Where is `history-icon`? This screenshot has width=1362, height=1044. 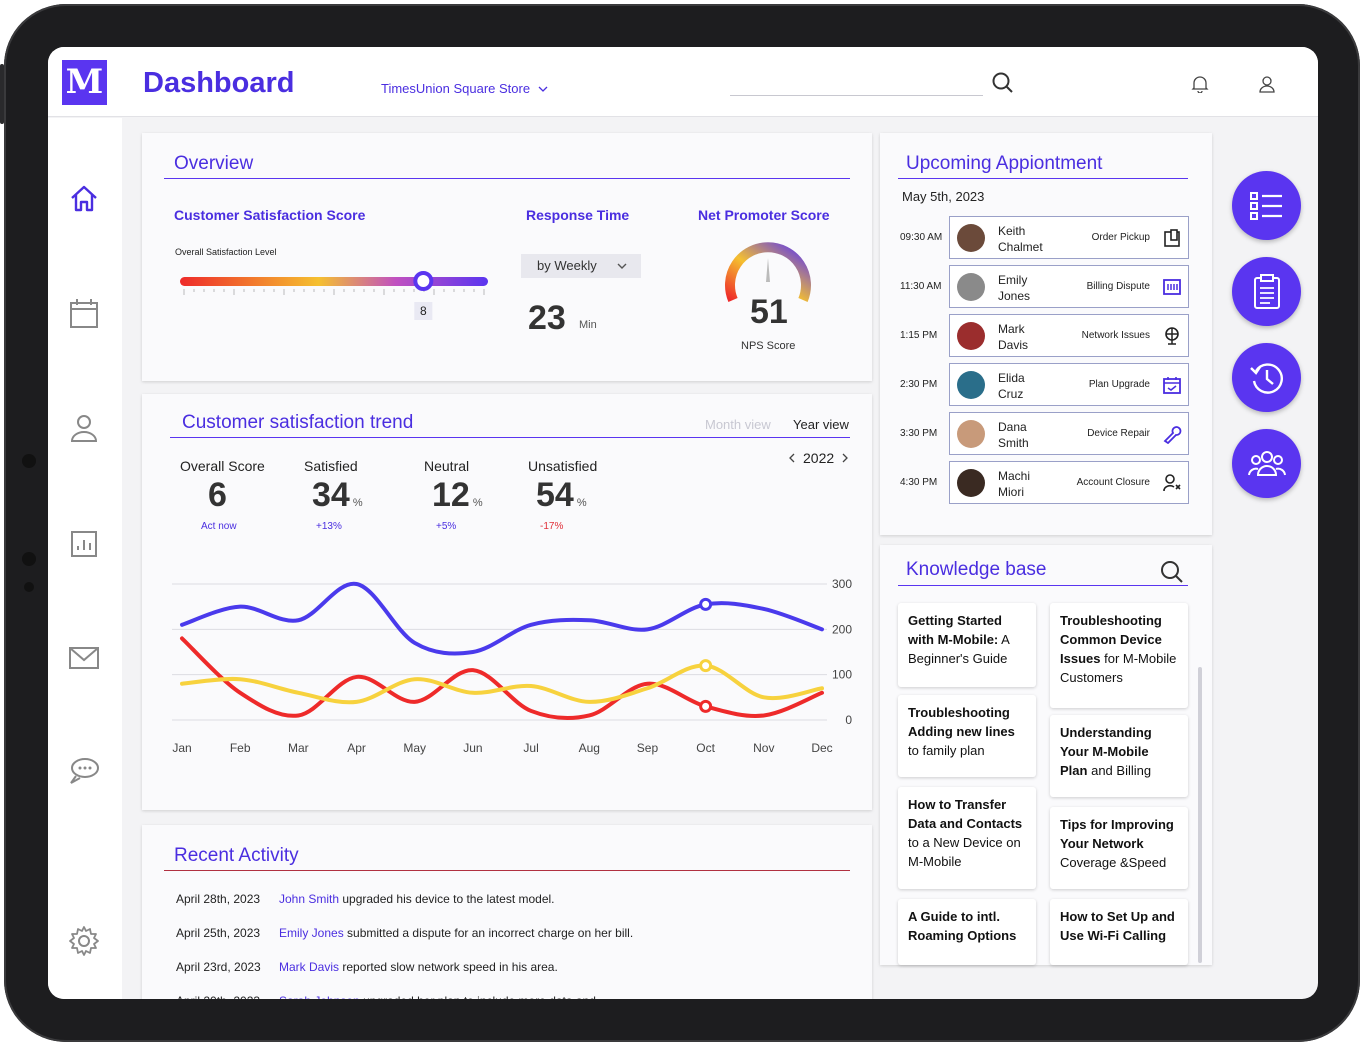
history-icon is located at coordinates (1266, 378).